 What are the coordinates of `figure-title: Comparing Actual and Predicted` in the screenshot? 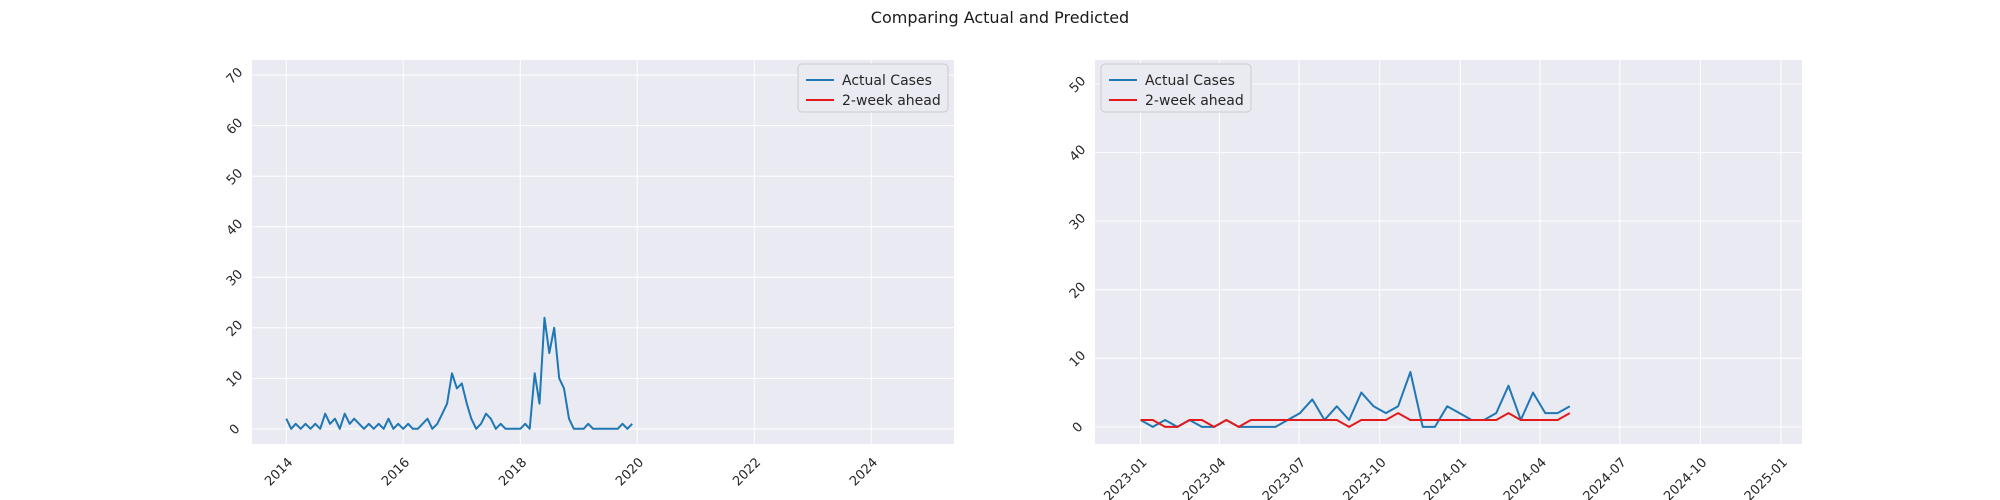 It's located at (1000, 17).